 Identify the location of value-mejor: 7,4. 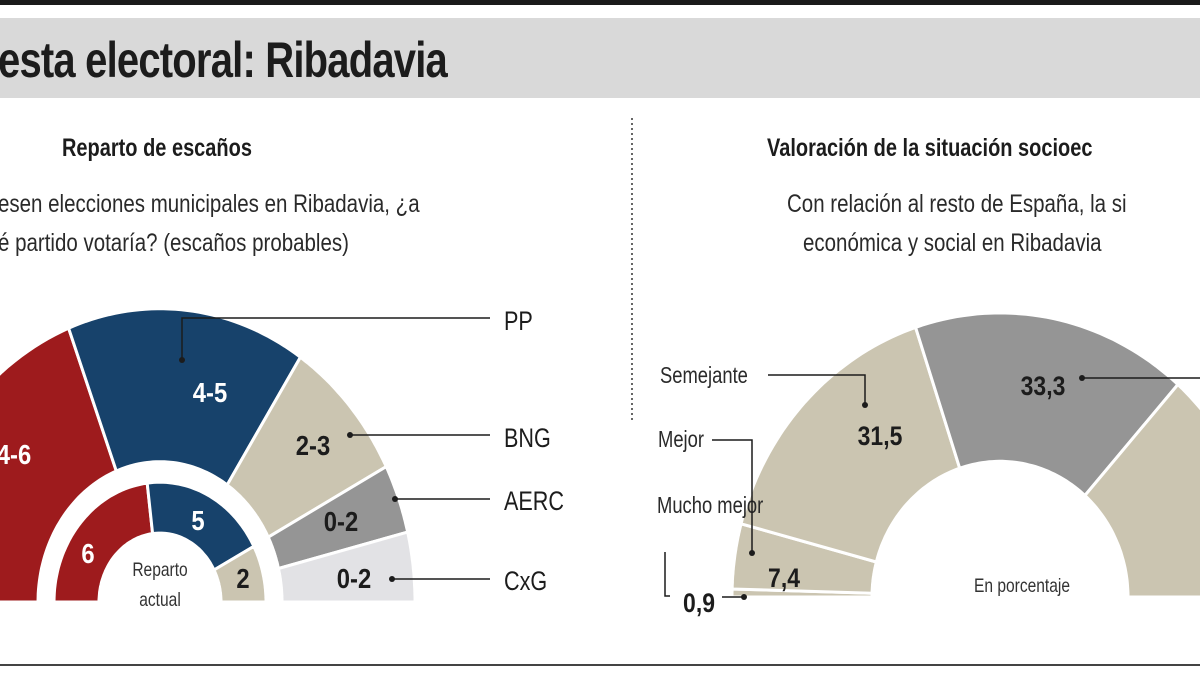
(784, 578).